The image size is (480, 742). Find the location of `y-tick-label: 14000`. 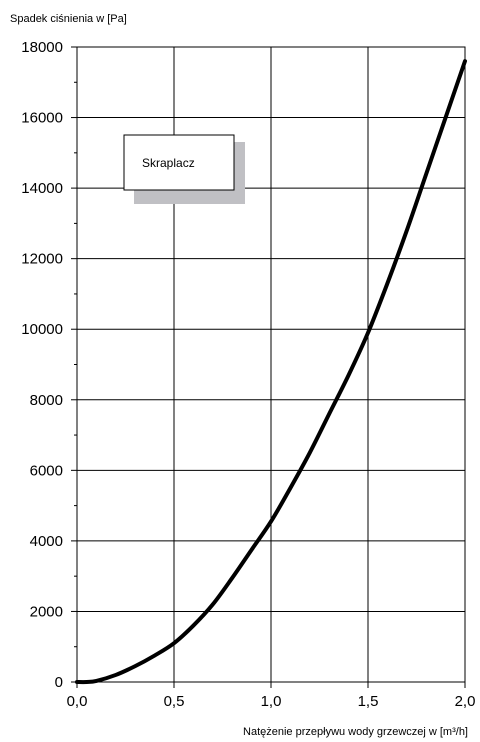

y-tick-label: 14000 is located at coordinates (42, 188).